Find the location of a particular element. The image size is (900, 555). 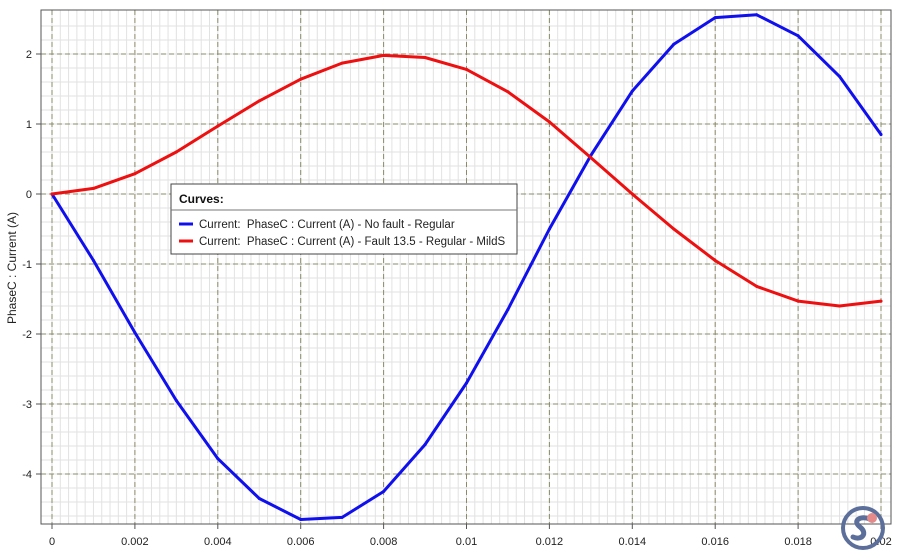

x-tick-label: 0.016 is located at coordinates (715, 542).